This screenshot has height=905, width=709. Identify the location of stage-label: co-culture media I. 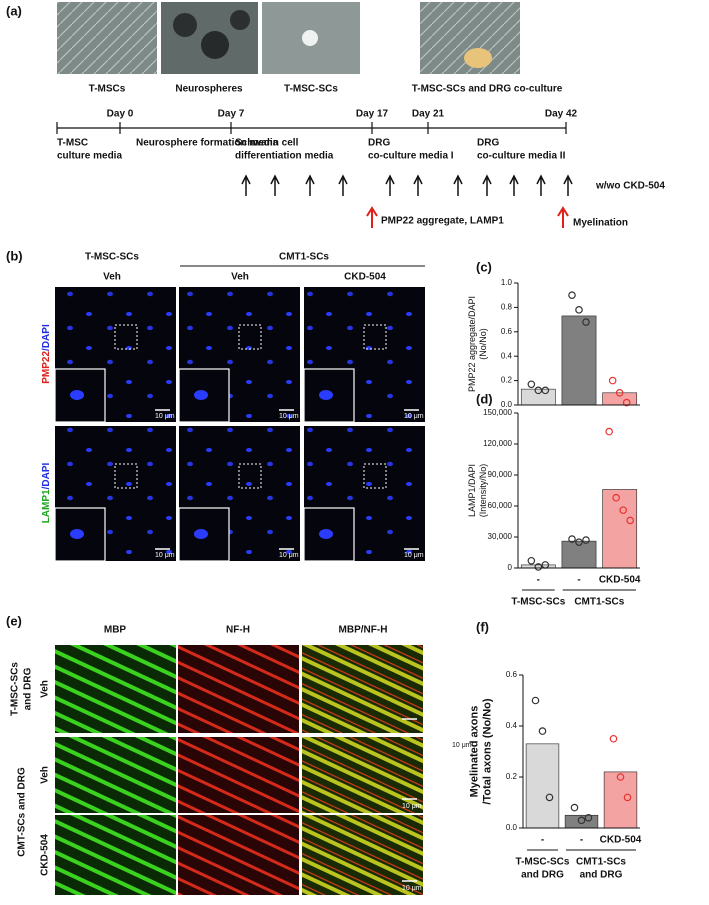
(411, 156).